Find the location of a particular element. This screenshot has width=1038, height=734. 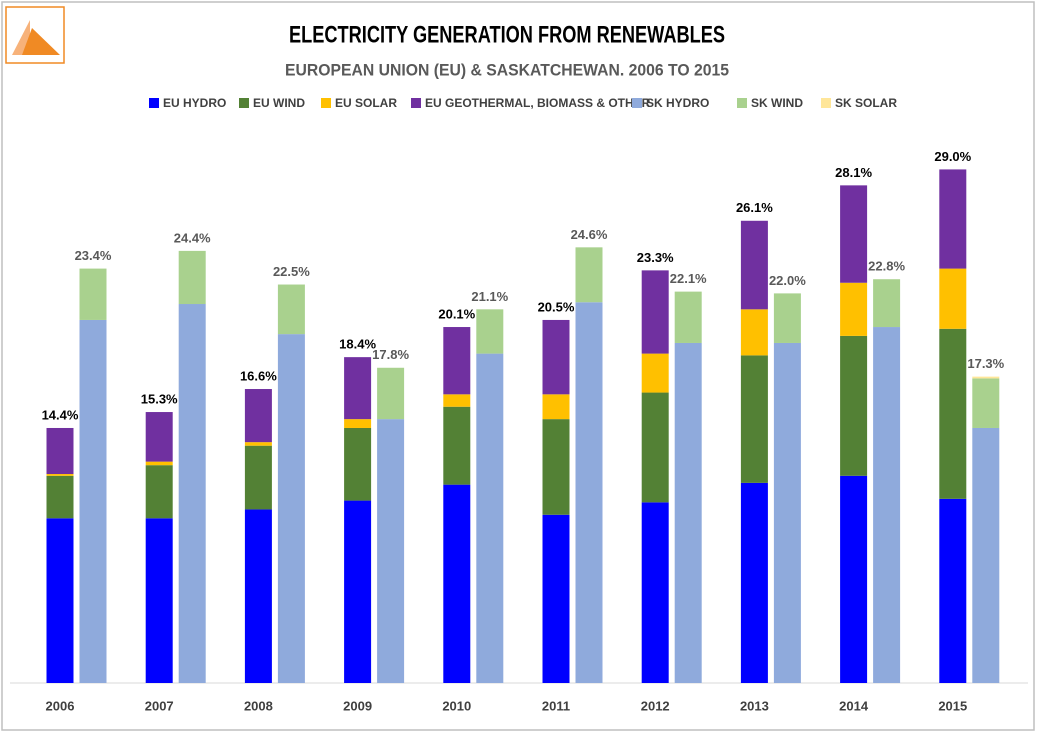

legend-label: EU SOLAR is located at coordinates (366, 103).